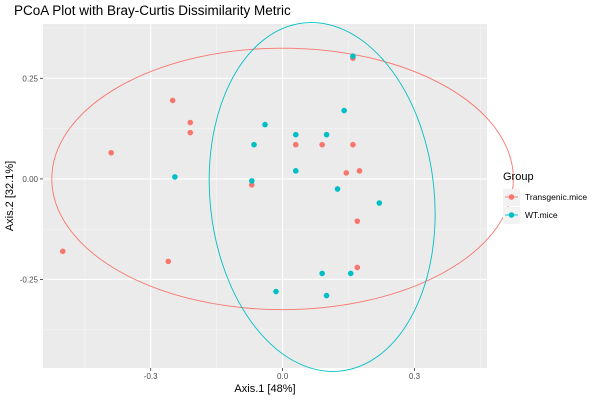 This screenshot has width=600, height=400. I want to click on legend-title: Group, so click(518, 177).